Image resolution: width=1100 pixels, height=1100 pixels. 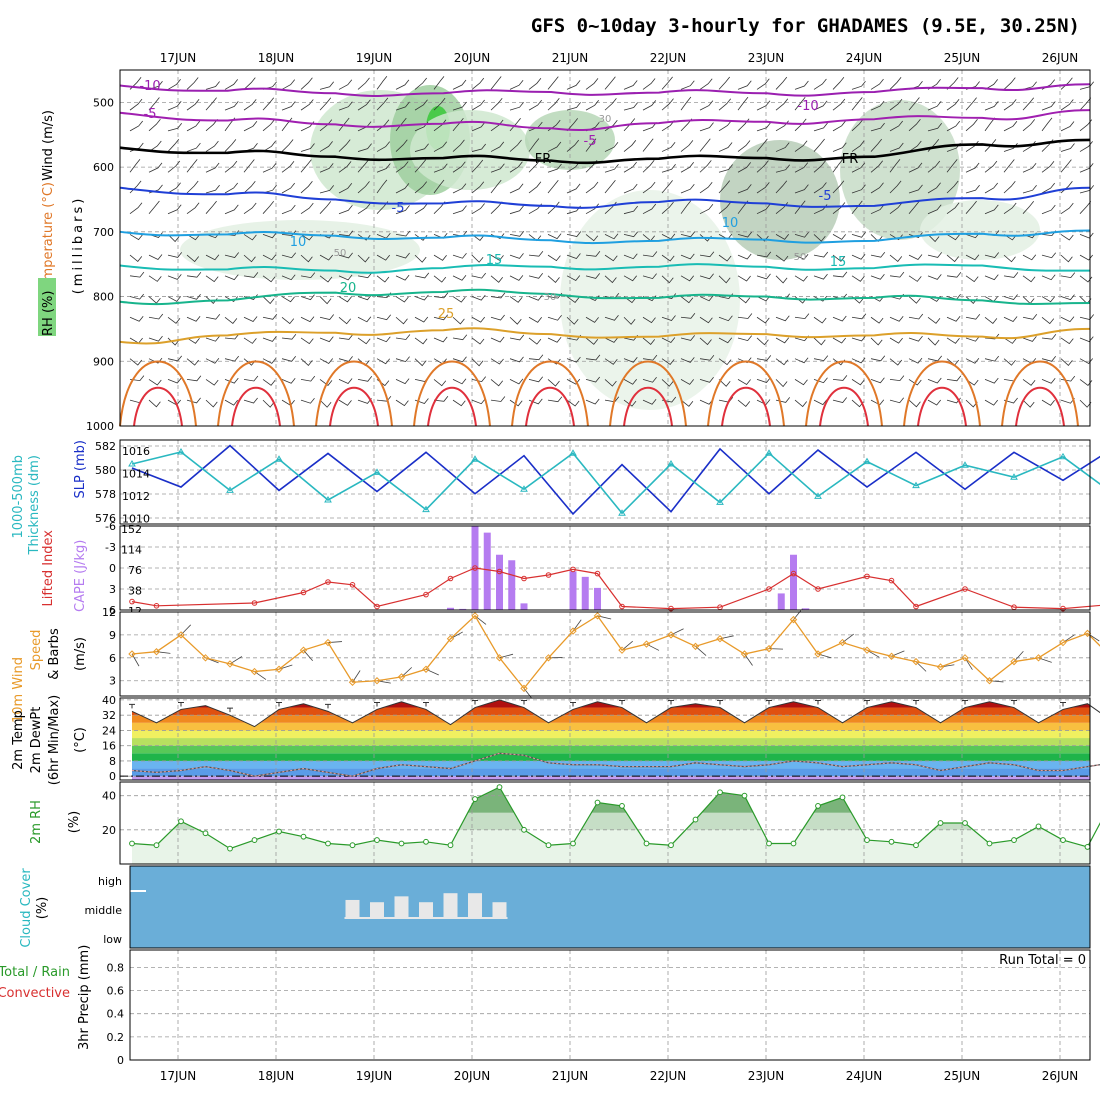 What do you see at coordinates (109, 796) in the screenshot?
I see `rh-tick: 40` at bounding box center [109, 796].